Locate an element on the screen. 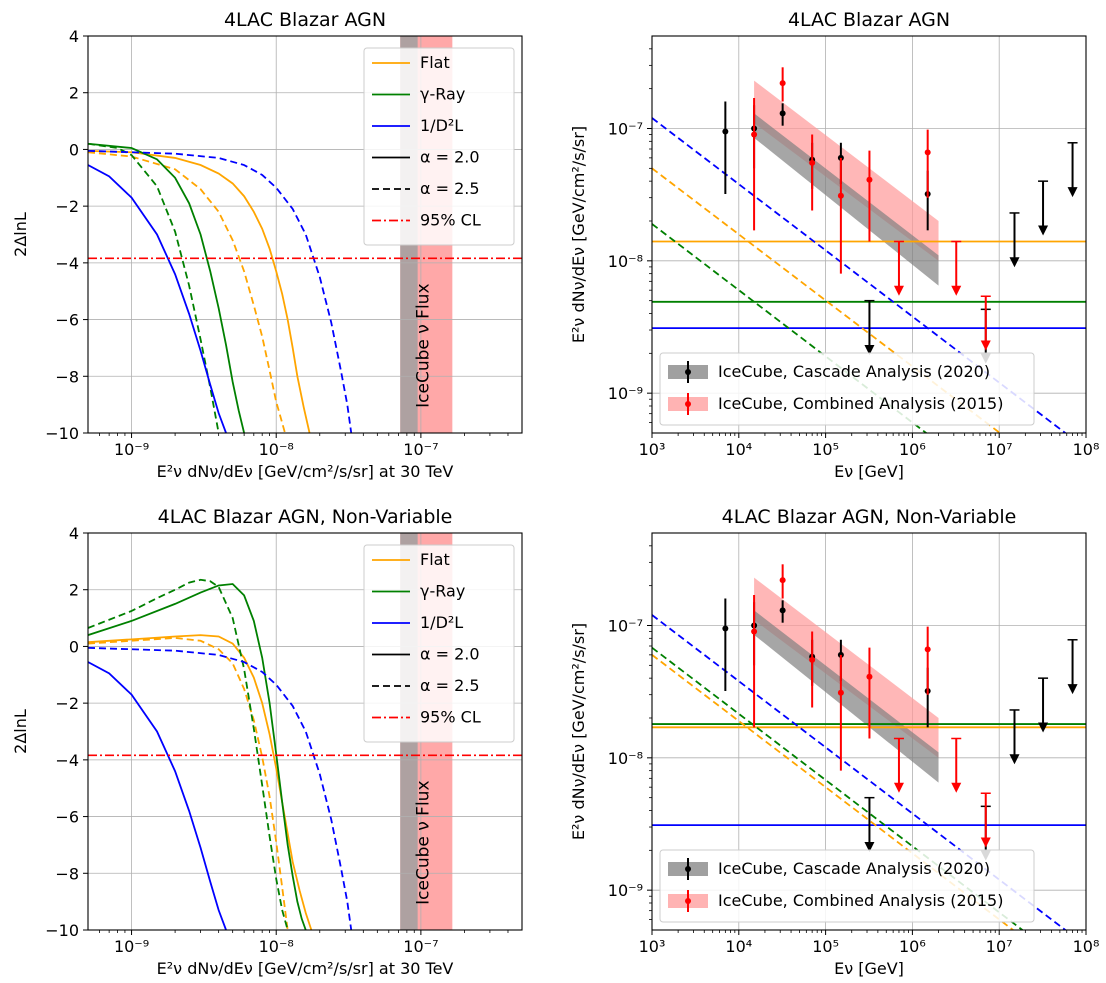 The image size is (1106, 983). y-tick-label: −8 is located at coordinates (67, 376).